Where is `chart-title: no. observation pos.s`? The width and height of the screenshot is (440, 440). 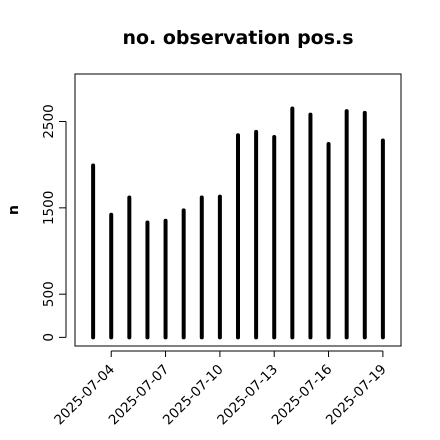
chart-title: no. observation pos.s is located at coordinates (237, 38).